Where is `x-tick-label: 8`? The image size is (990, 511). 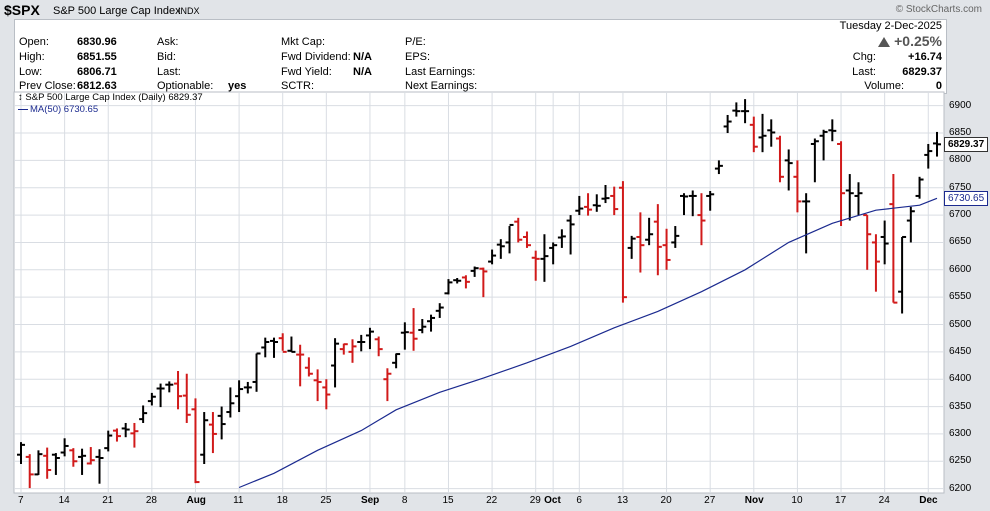
x-tick-label: 8 is located at coordinates (404, 500).